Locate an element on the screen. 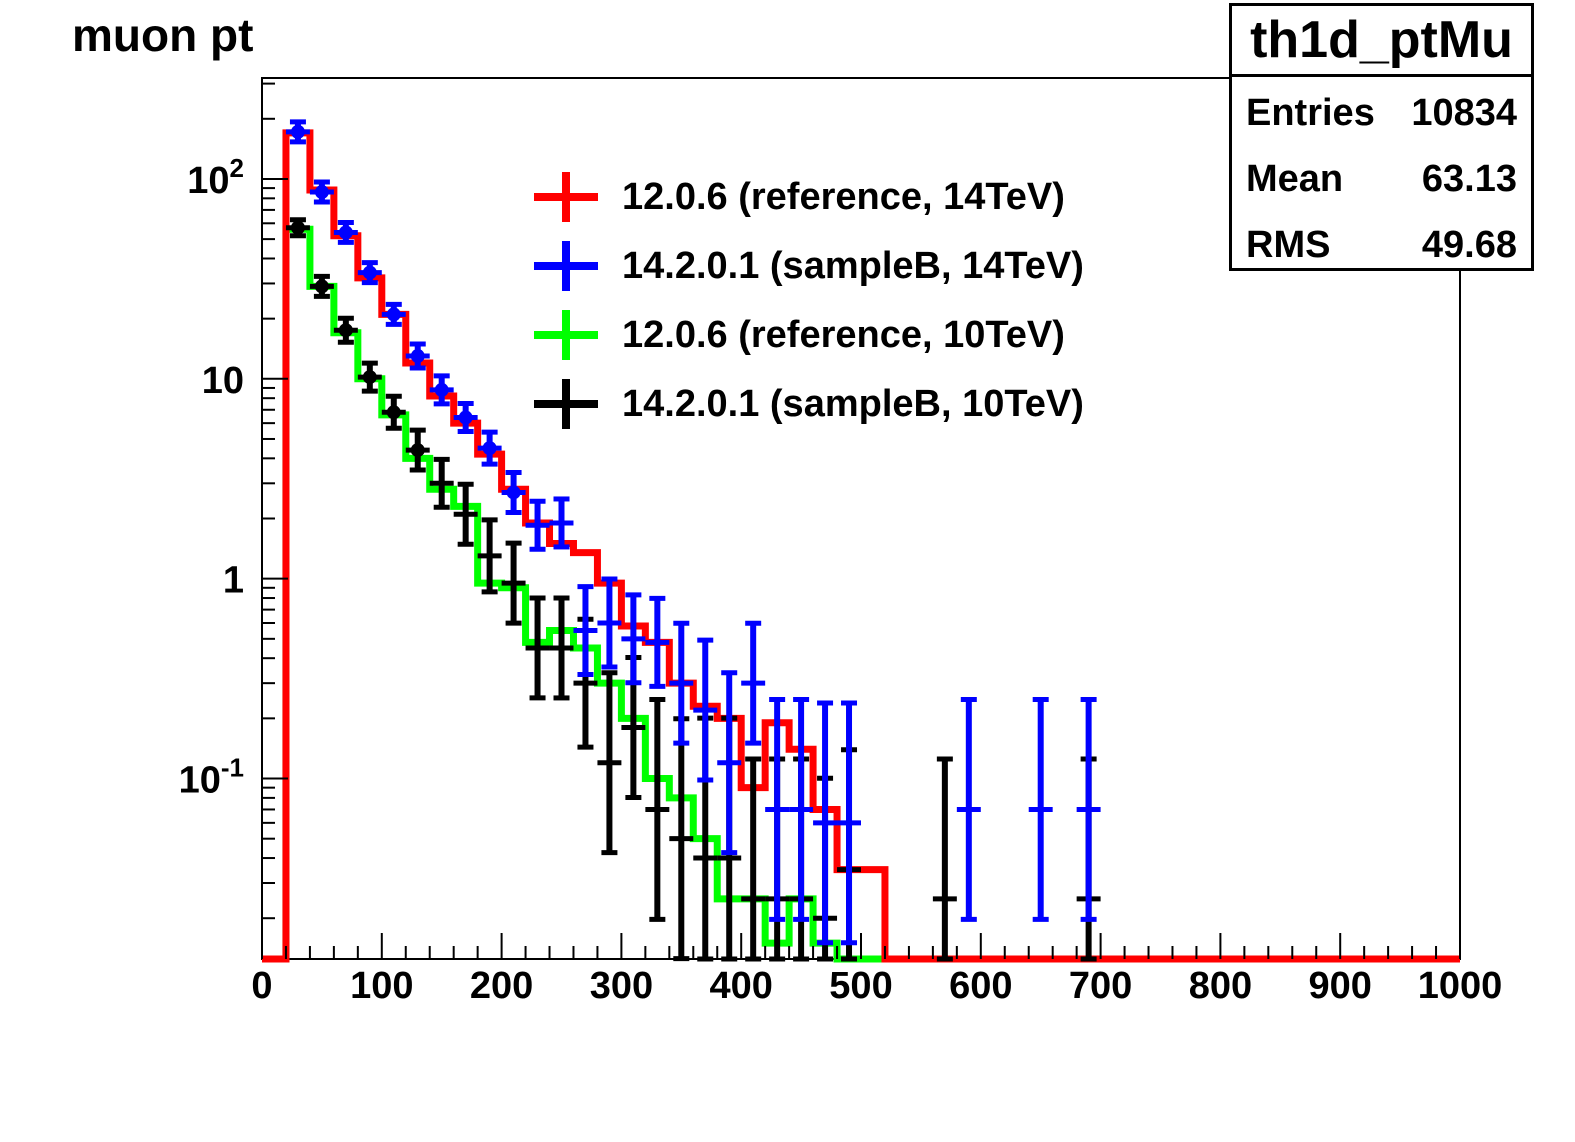 This screenshot has height=1142, width=1575. y-tick-label: 10⁻¹ is located at coordinates (211, 777).